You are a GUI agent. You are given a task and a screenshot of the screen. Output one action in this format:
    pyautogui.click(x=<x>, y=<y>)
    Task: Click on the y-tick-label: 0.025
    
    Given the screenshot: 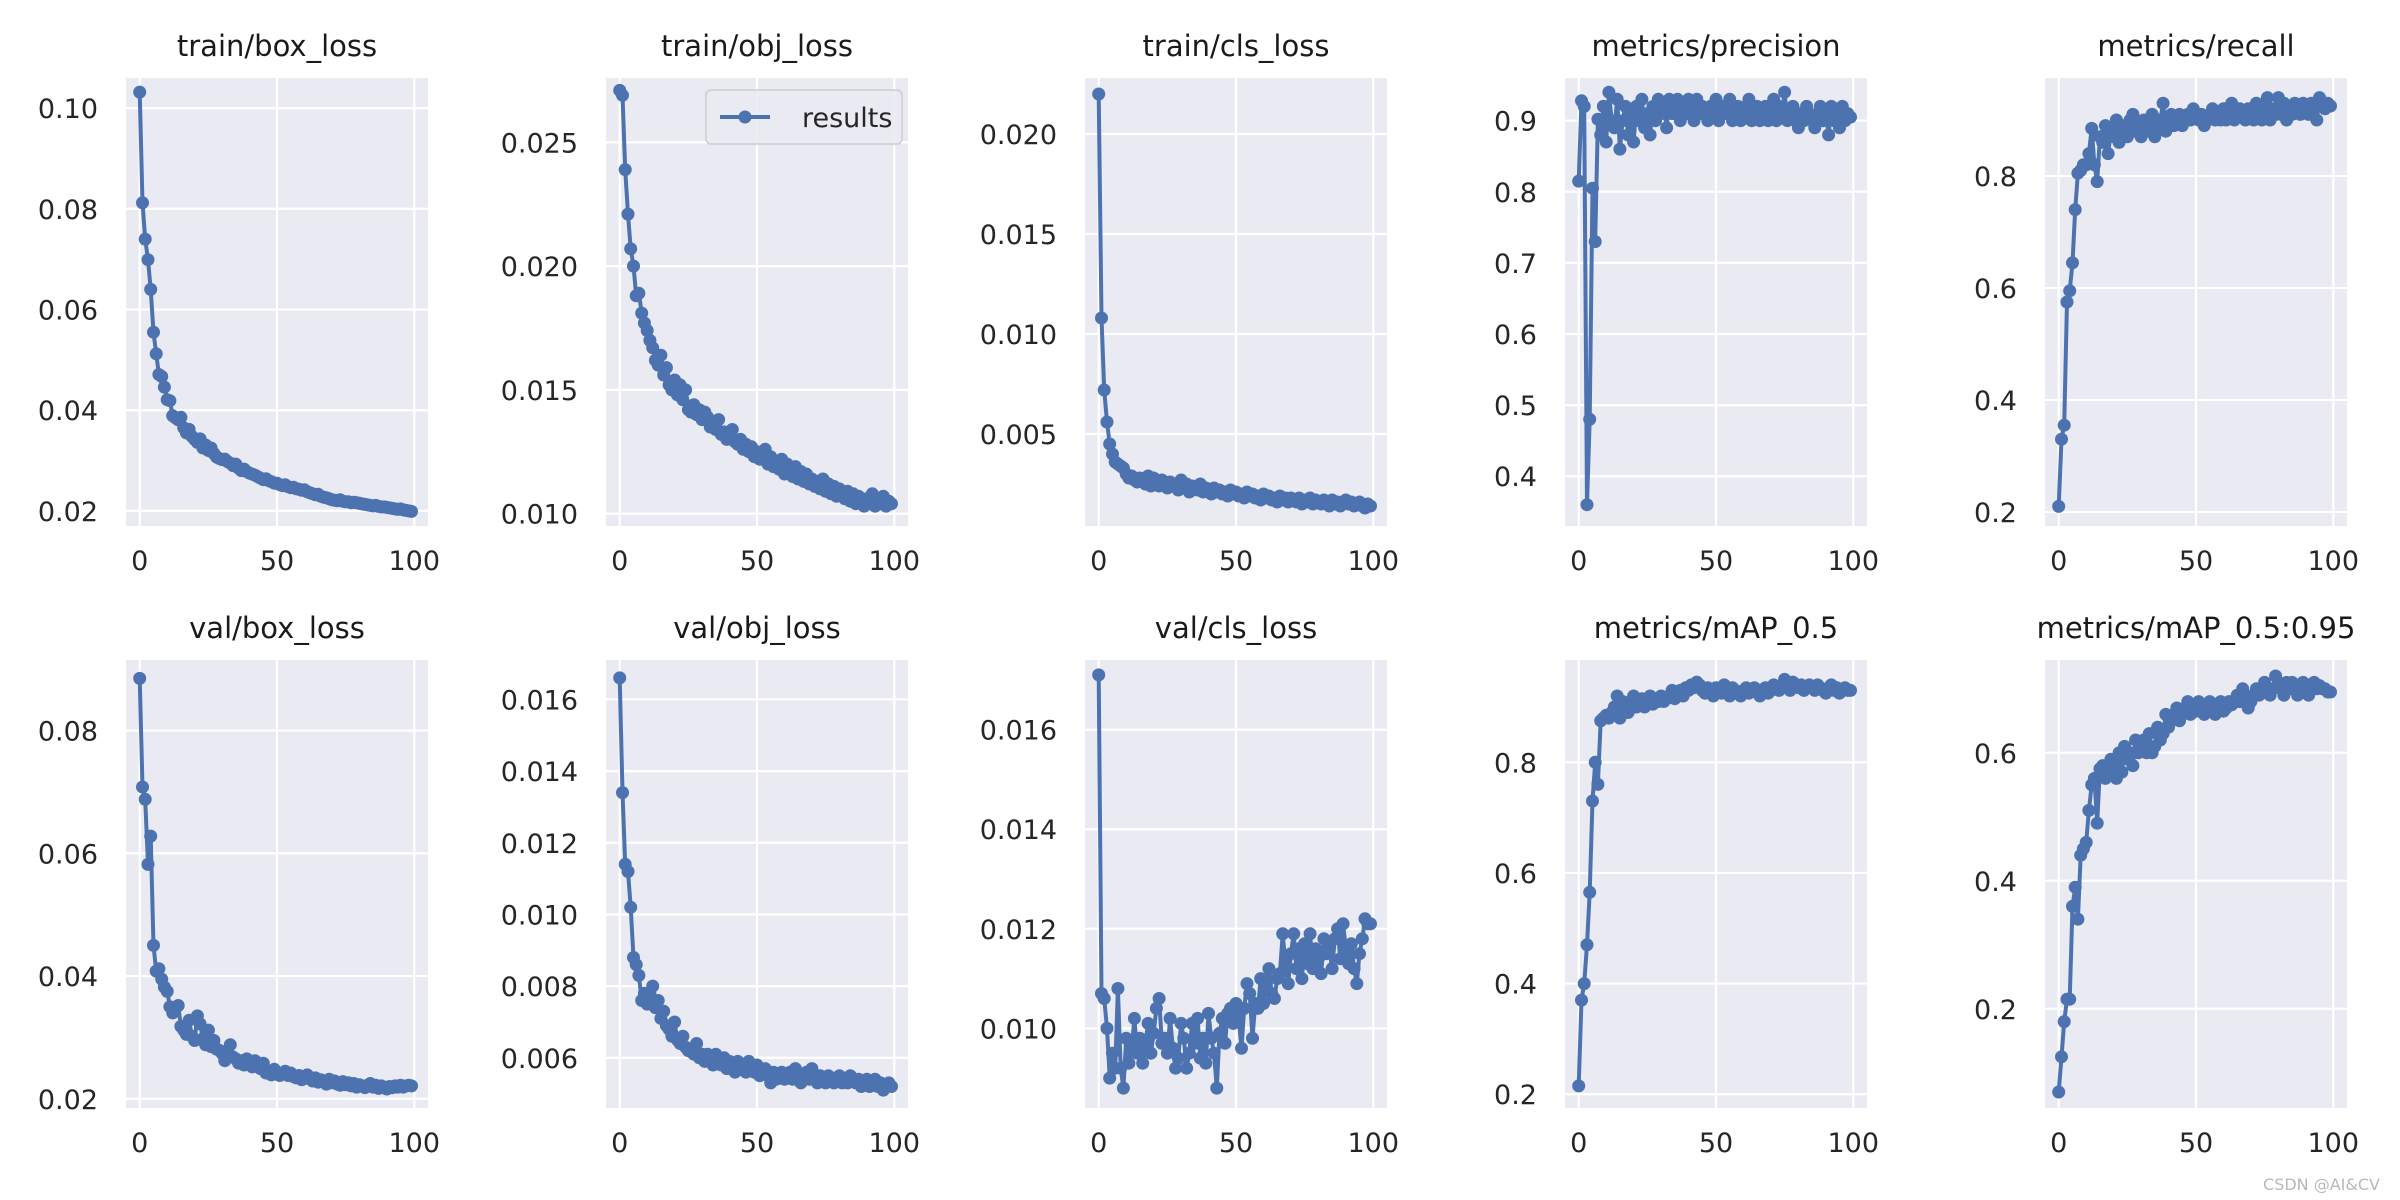 What is the action you would take?
    pyautogui.click(x=539, y=143)
    